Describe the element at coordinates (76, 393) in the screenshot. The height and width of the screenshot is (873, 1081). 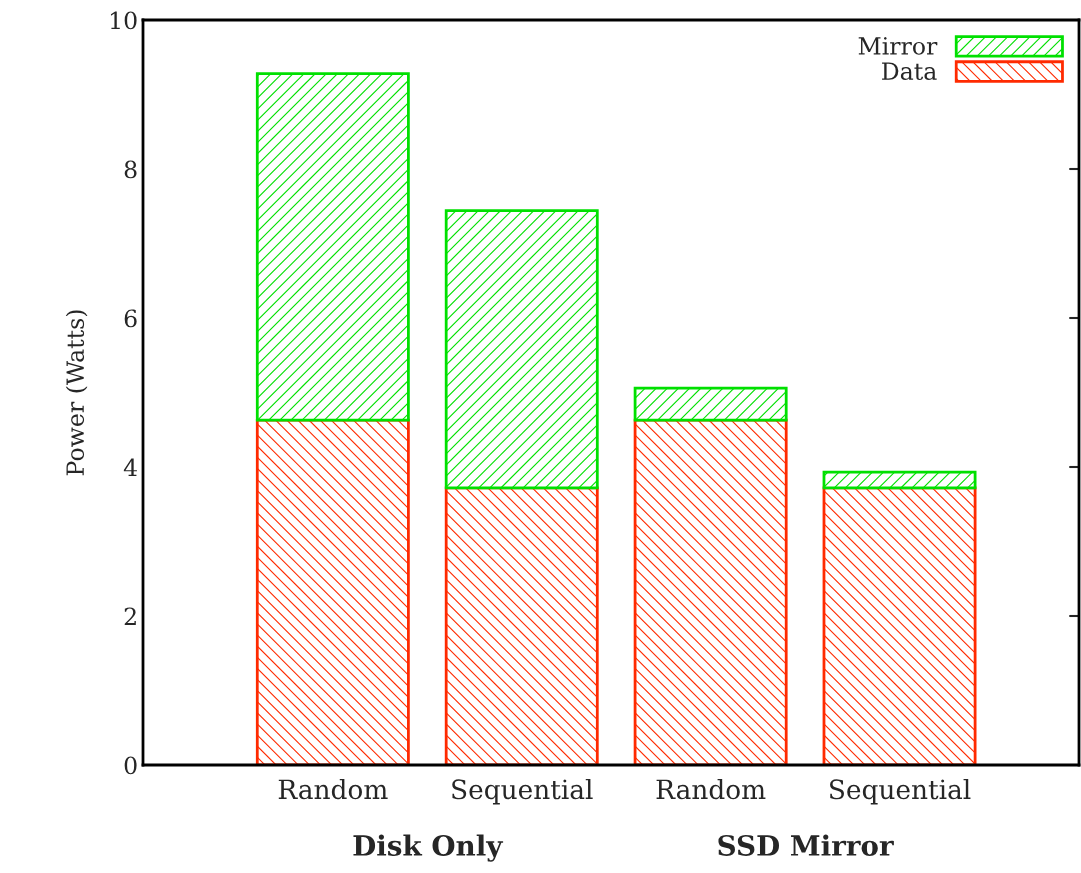
I see `y-axis-title: Power (Watts)` at that location.